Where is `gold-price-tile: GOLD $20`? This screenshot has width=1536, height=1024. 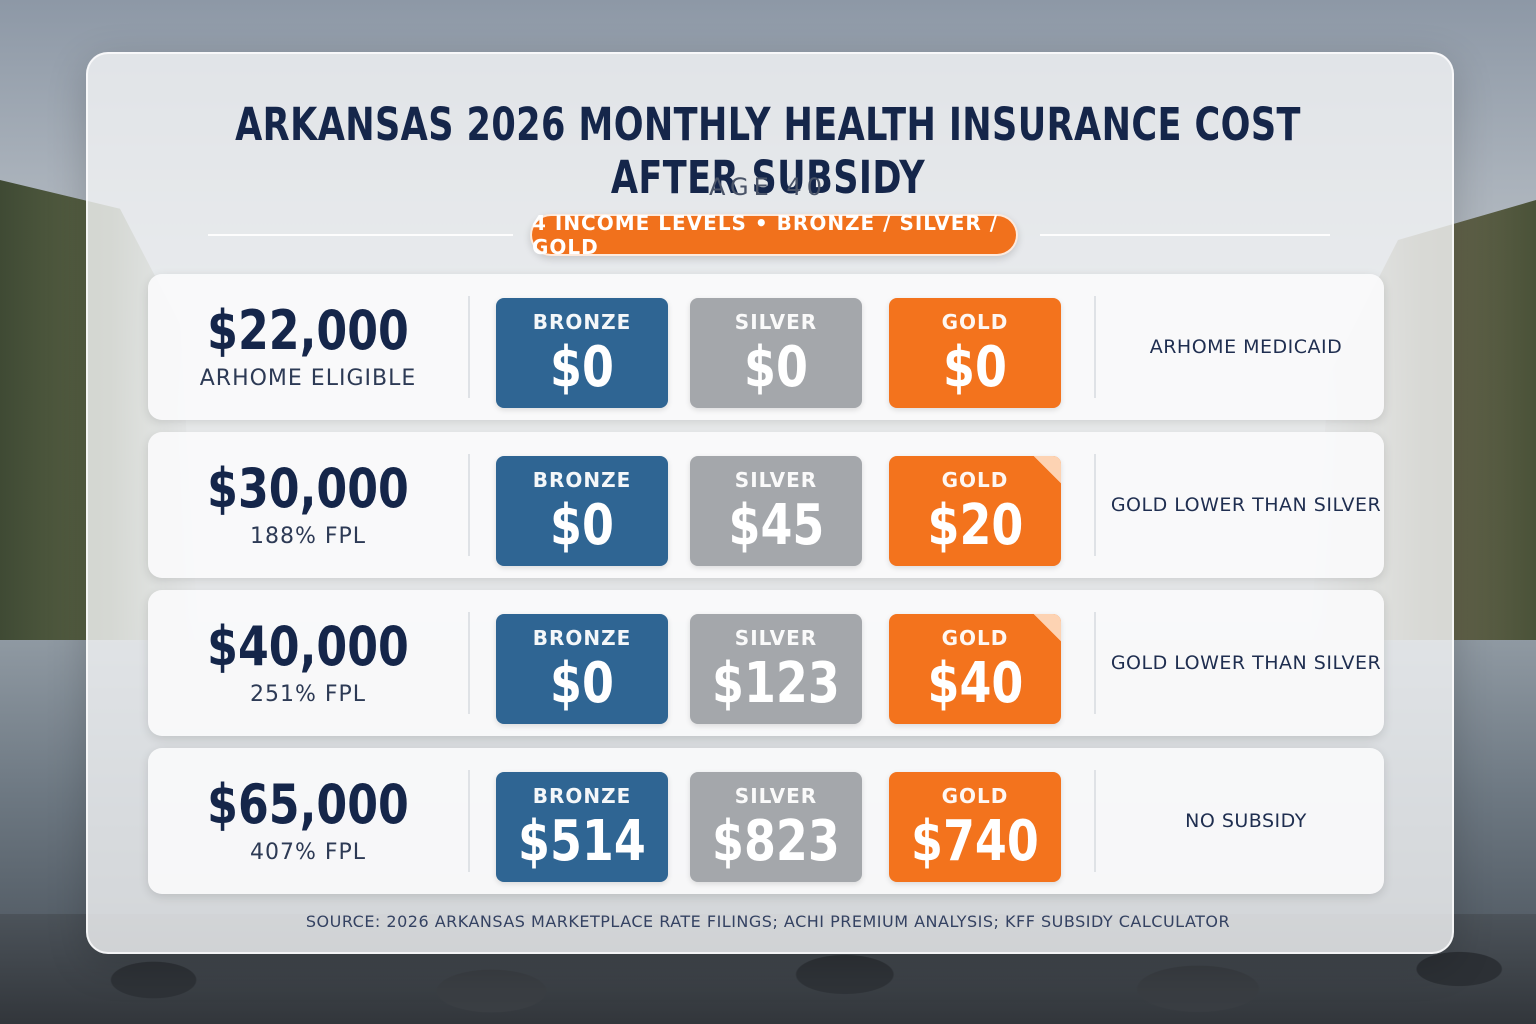
gold-price-tile: GOLD $20 is located at coordinates (975, 511).